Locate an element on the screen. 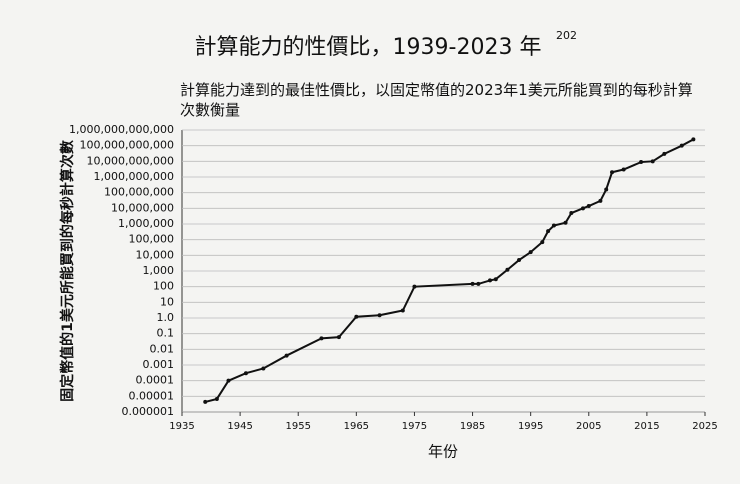 Image resolution: width=740 pixels, height=484 pixels. x-tick-label: 1975 is located at coordinates (414, 426).